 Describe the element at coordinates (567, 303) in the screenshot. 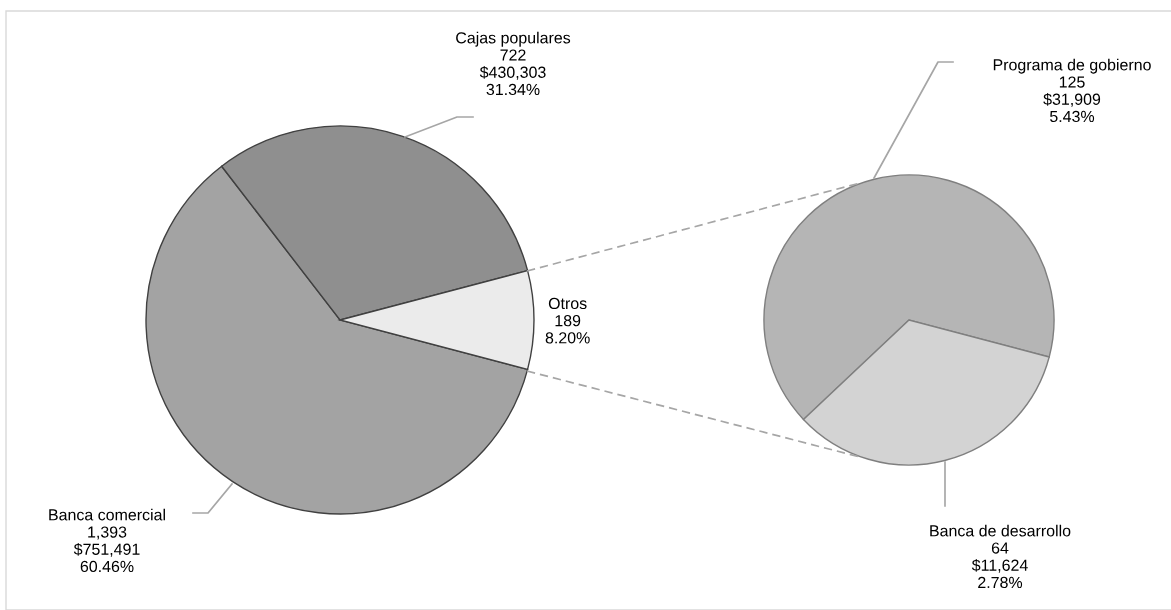

I see `slice-label: Otros` at that location.